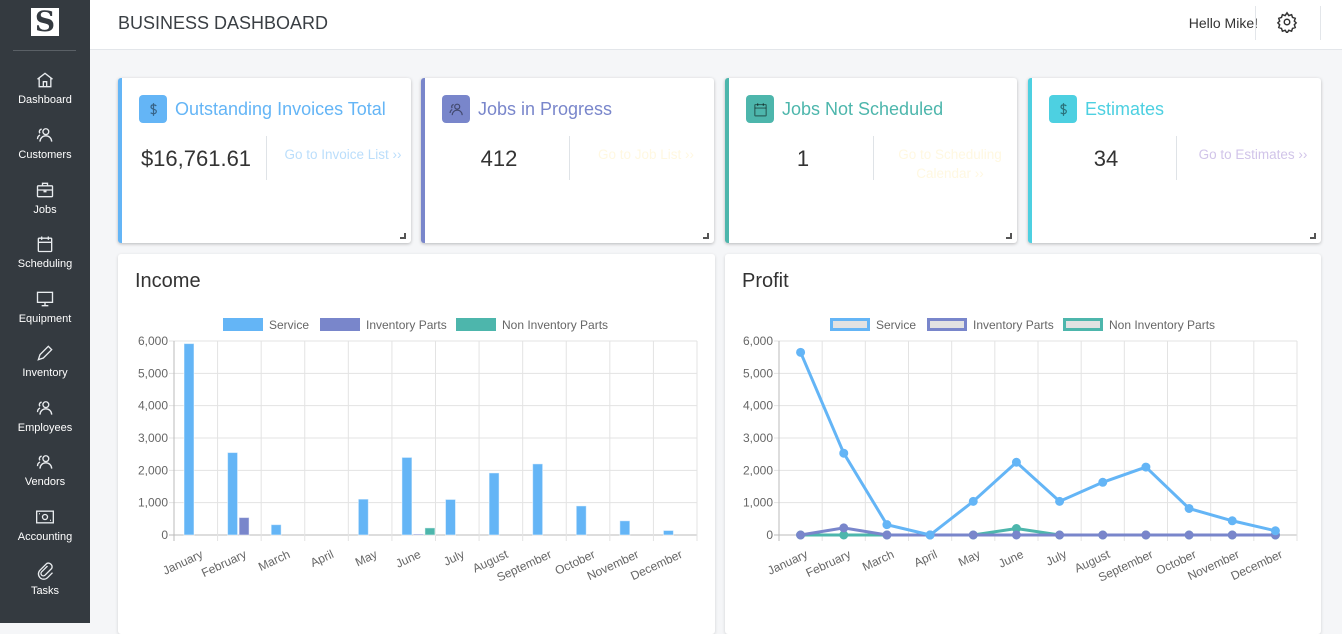 The height and width of the screenshot is (634, 1342). Describe the element at coordinates (45, 190) in the screenshot. I see `briefcase-icon` at that location.